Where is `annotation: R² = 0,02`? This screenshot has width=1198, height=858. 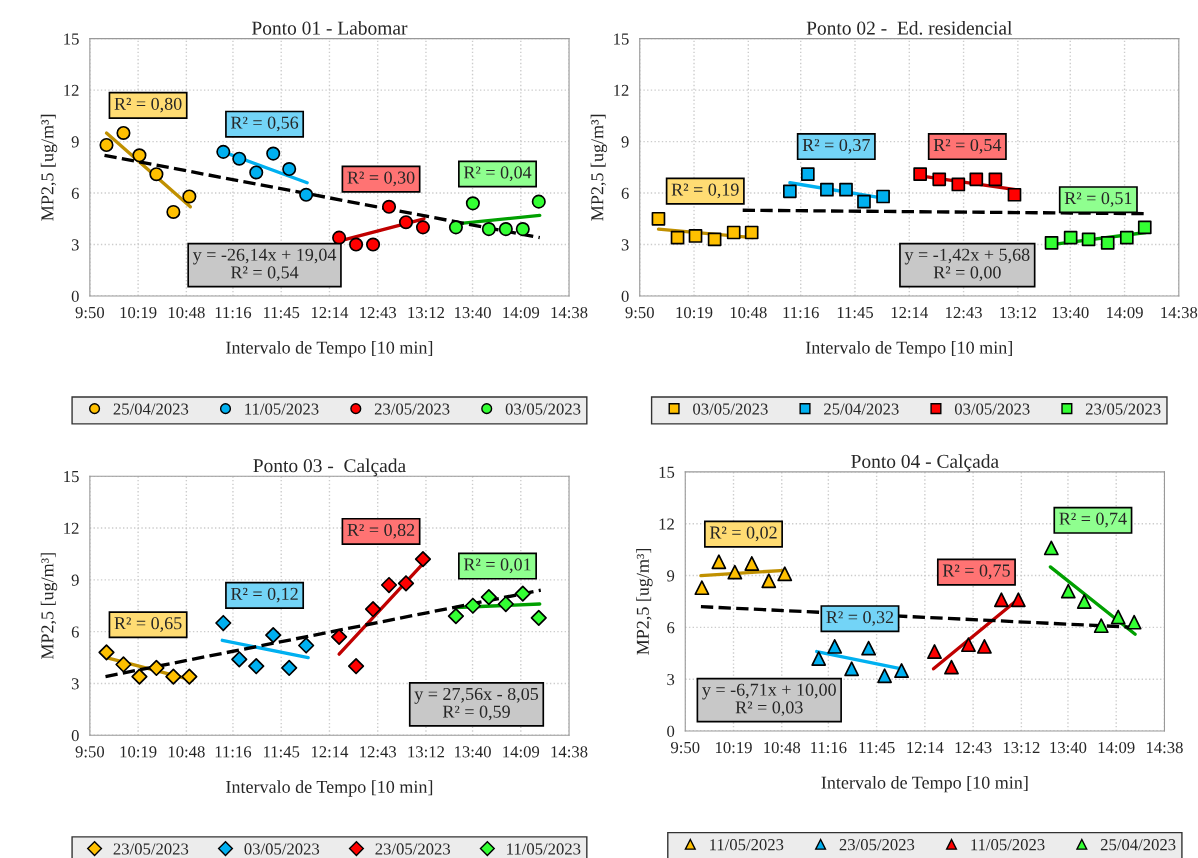
annotation: R² = 0,02 is located at coordinates (743, 534).